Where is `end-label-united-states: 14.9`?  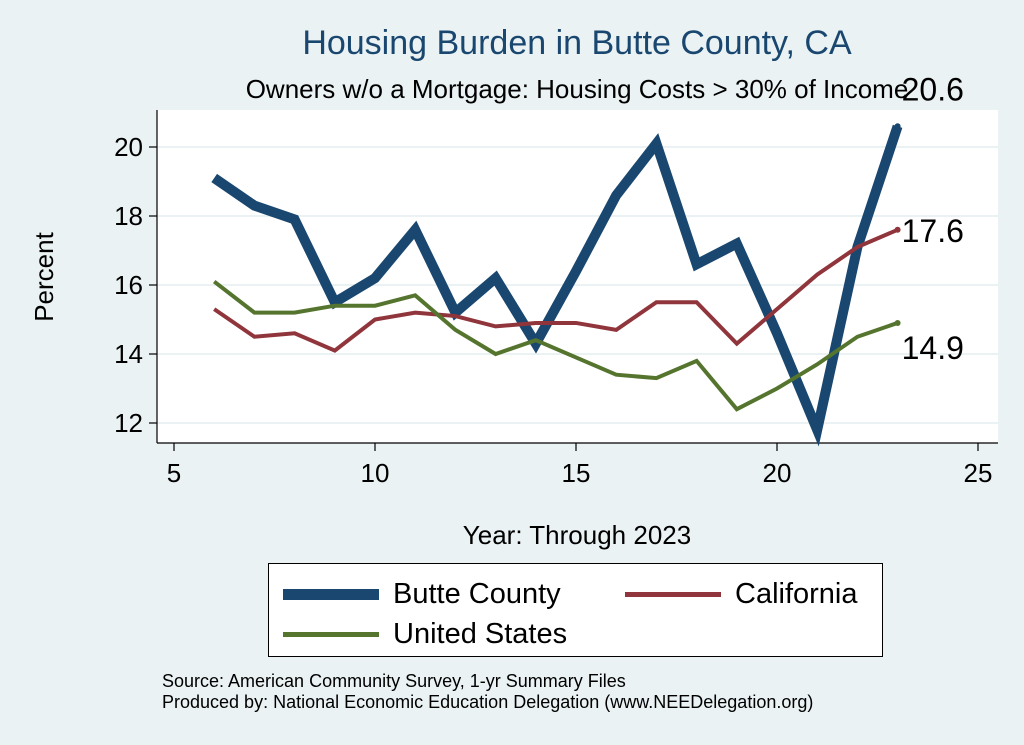
end-label-united-states: 14.9 is located at coordinates (933, 348).